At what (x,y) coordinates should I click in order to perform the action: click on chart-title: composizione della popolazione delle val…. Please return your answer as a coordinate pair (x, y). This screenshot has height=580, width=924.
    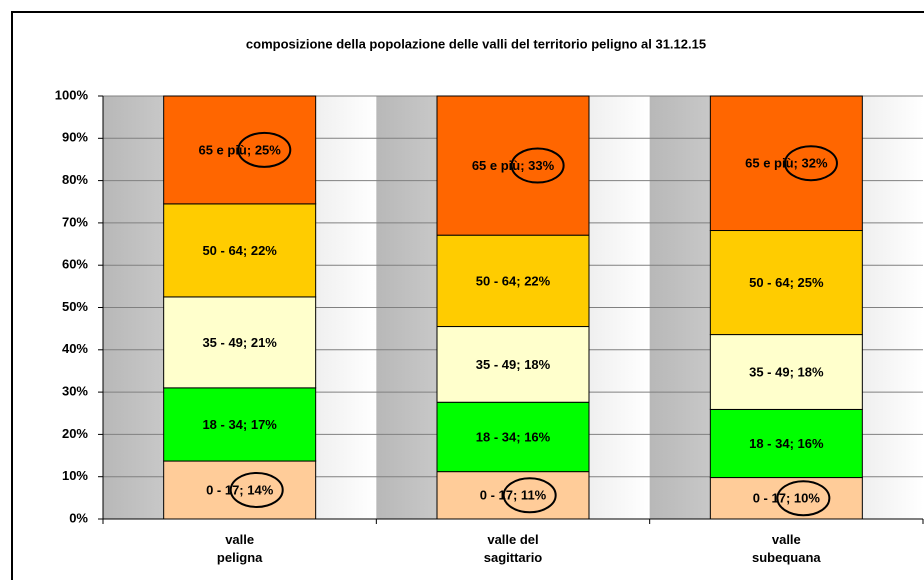
    Looking at the image, I should click on (476, 43).